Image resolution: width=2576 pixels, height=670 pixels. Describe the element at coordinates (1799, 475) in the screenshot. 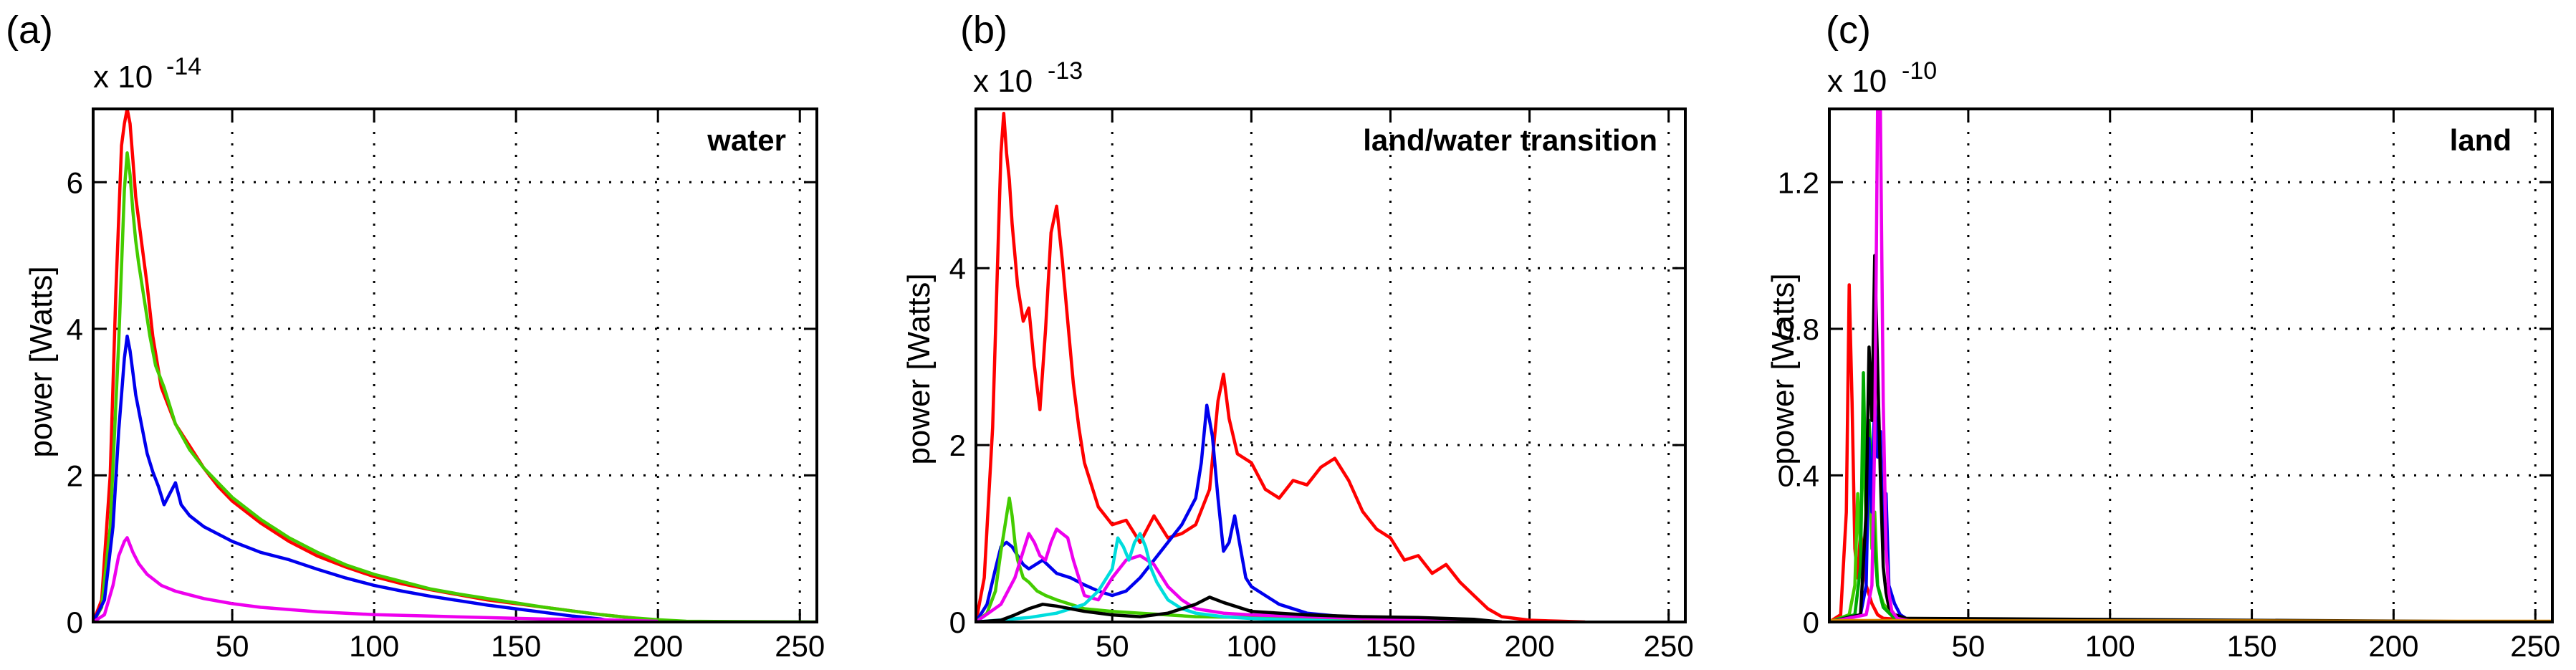

I see `y-tick-label: 0.4` at that location.